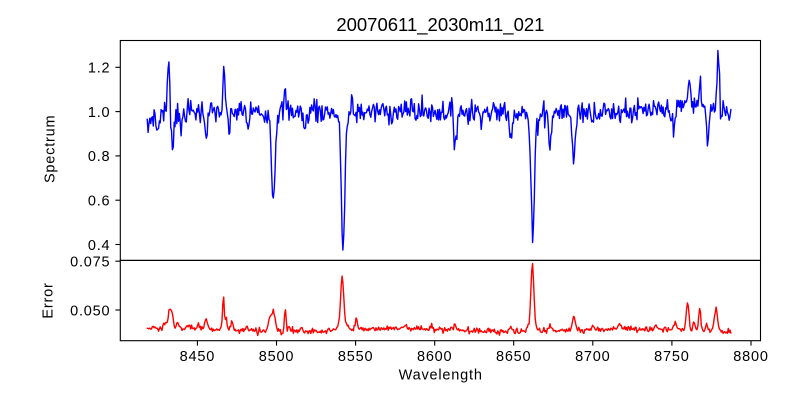 This screenshot has width=800, height=405. What do you see at coordinates (441, 376) in the screenshot?
I see `svg-text: Wavelength` at bounding box center [441, 376].